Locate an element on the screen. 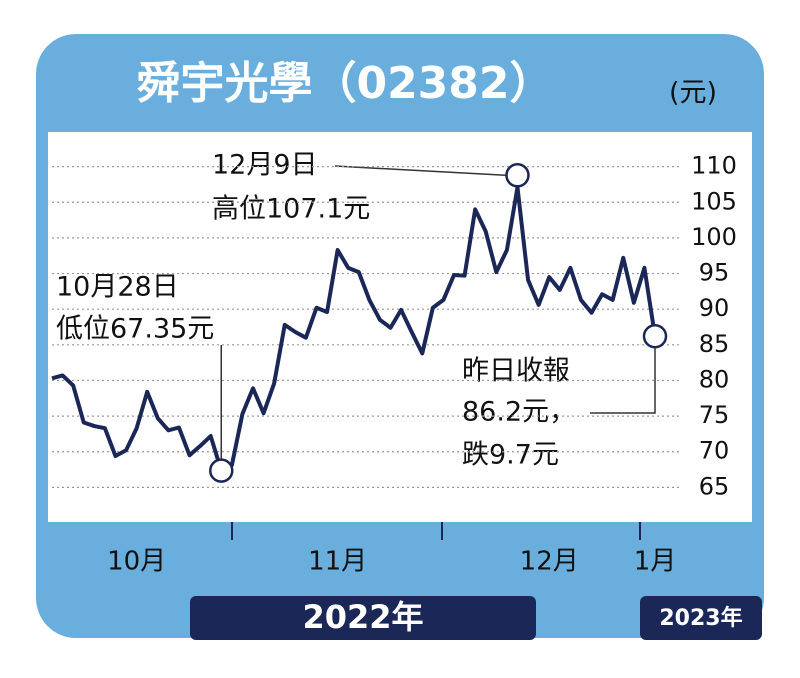 The width and height of the screenshot is (800, 678). annotation: 10月28日 is located at coordinates (117, 287).